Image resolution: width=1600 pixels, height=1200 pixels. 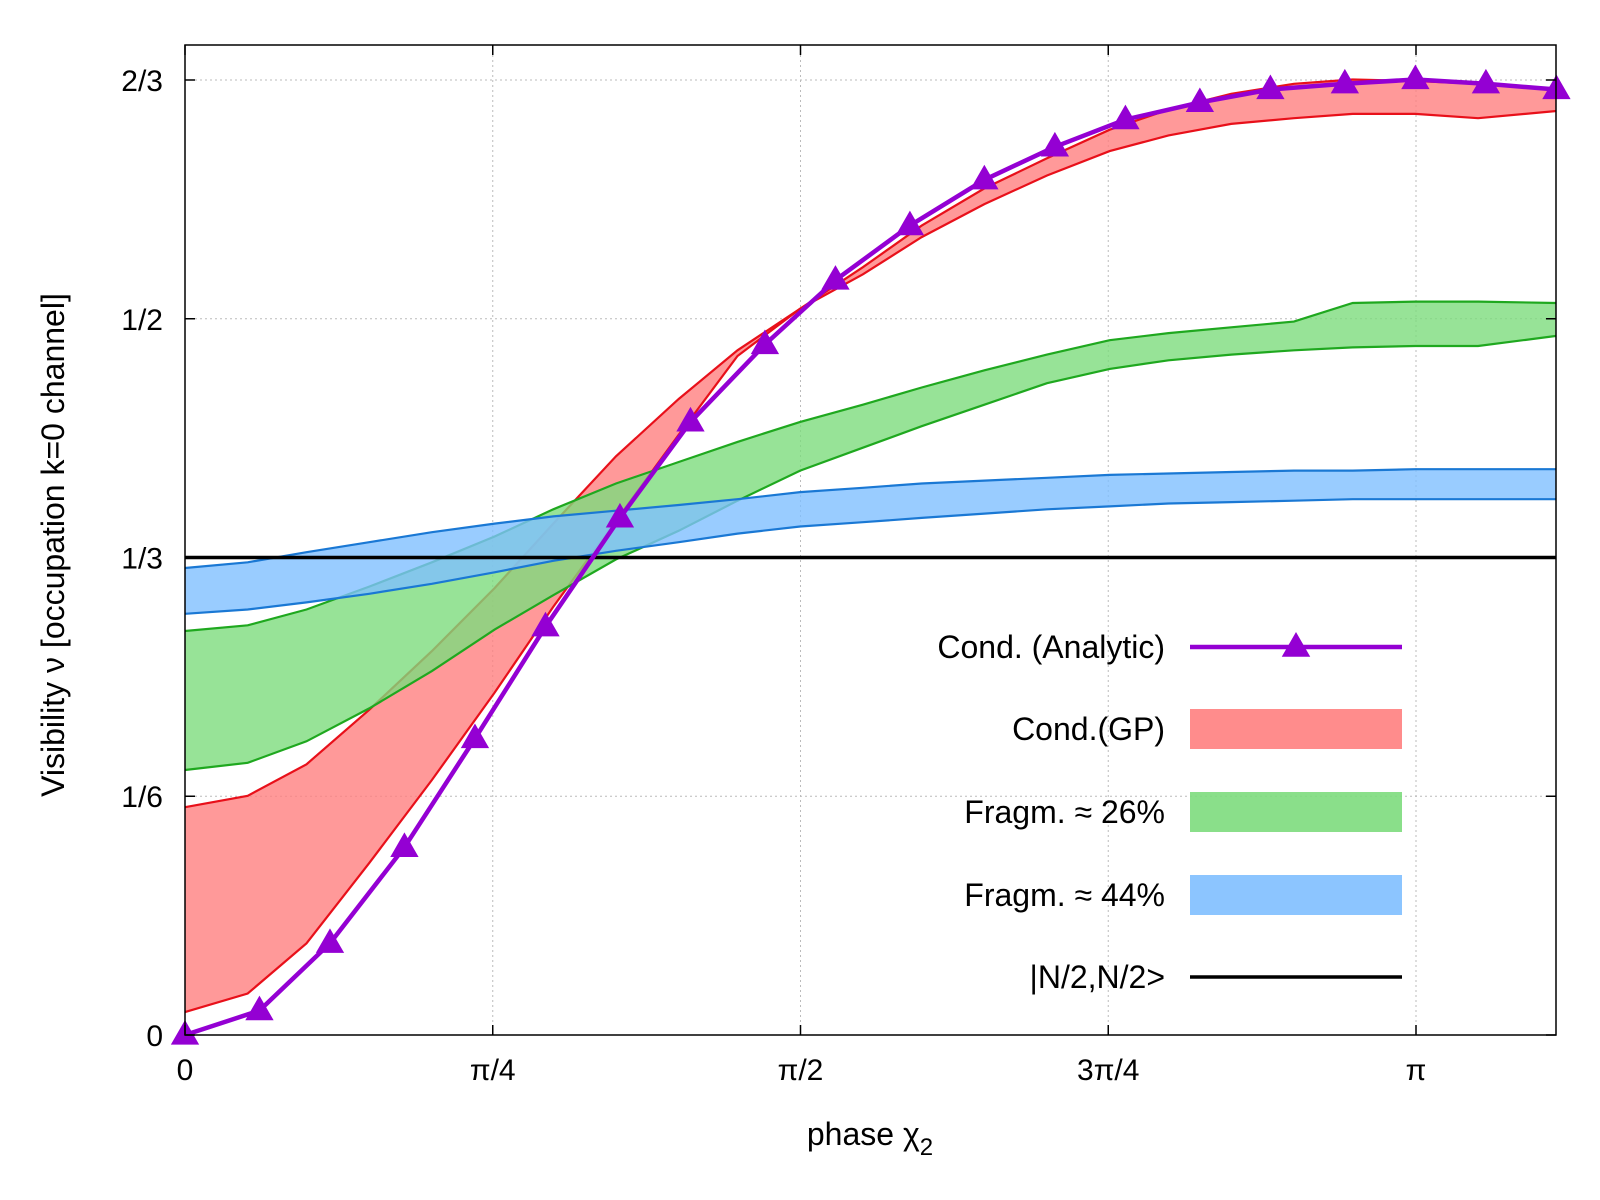 I want to click on y-axis-title: Visibility ν [occupation k=0 channel], so click(x=53, y=545).